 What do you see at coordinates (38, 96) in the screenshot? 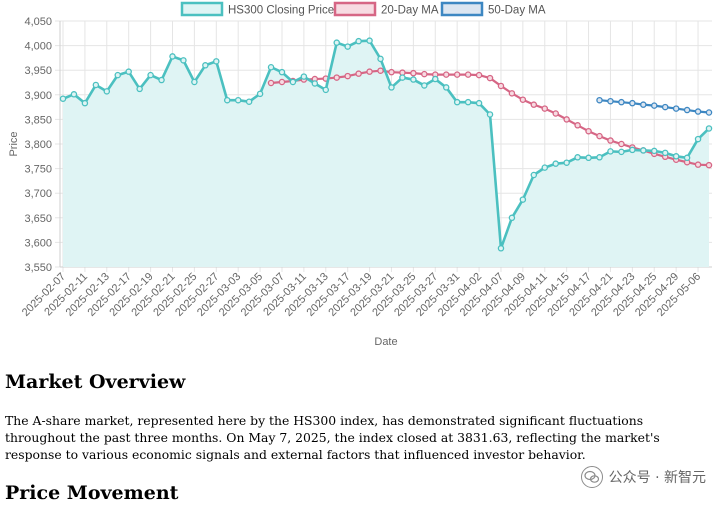
I see `y-tick-label: 3,900` at bounding box center [38, 96].